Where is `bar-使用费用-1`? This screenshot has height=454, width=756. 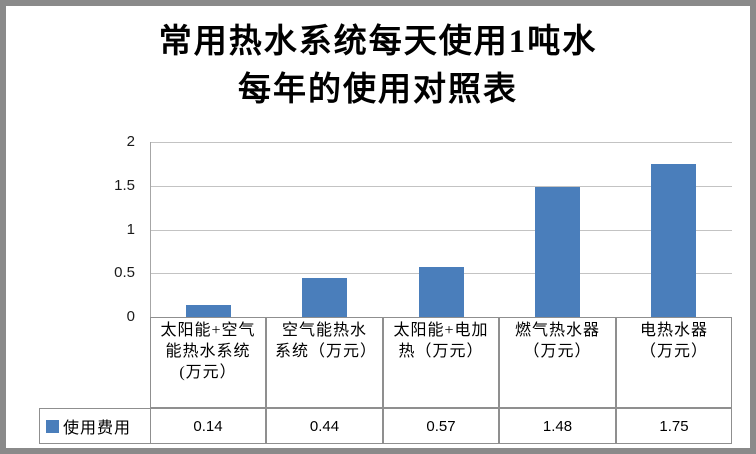 bar-使用费用-1 is located at coordinates (324, 297).